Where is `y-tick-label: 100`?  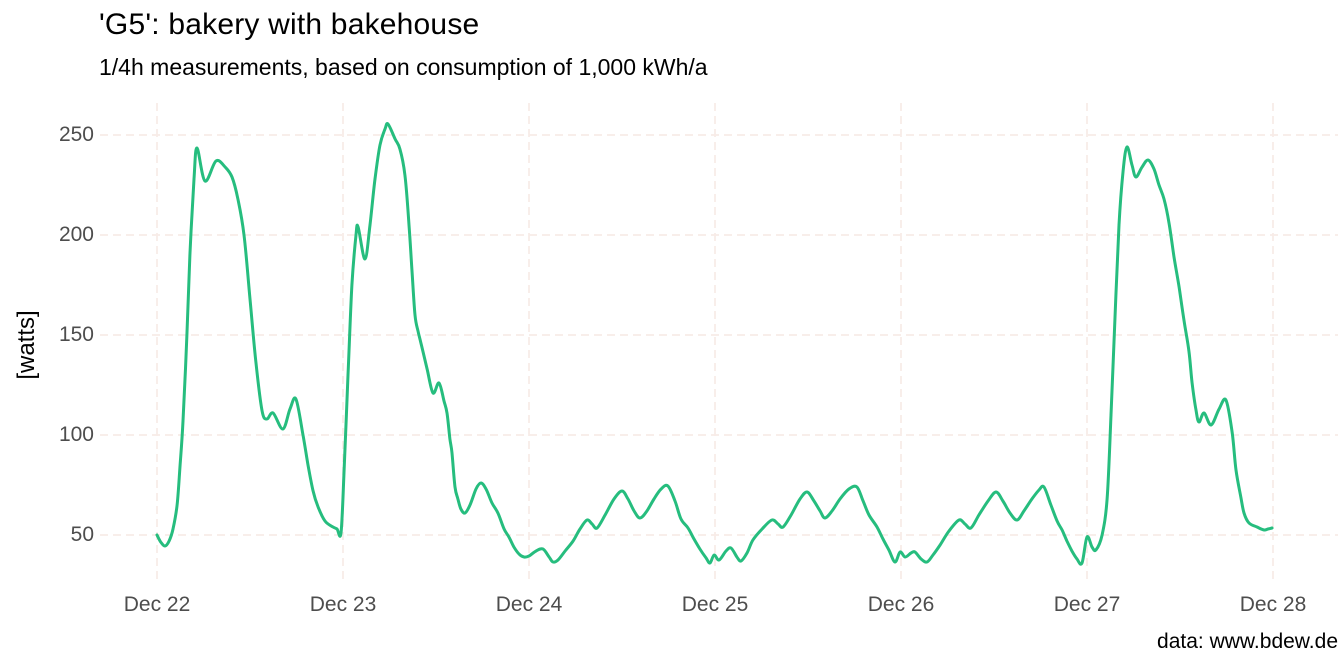
y-tick-label: 100 is located at coordinates (76, 434).